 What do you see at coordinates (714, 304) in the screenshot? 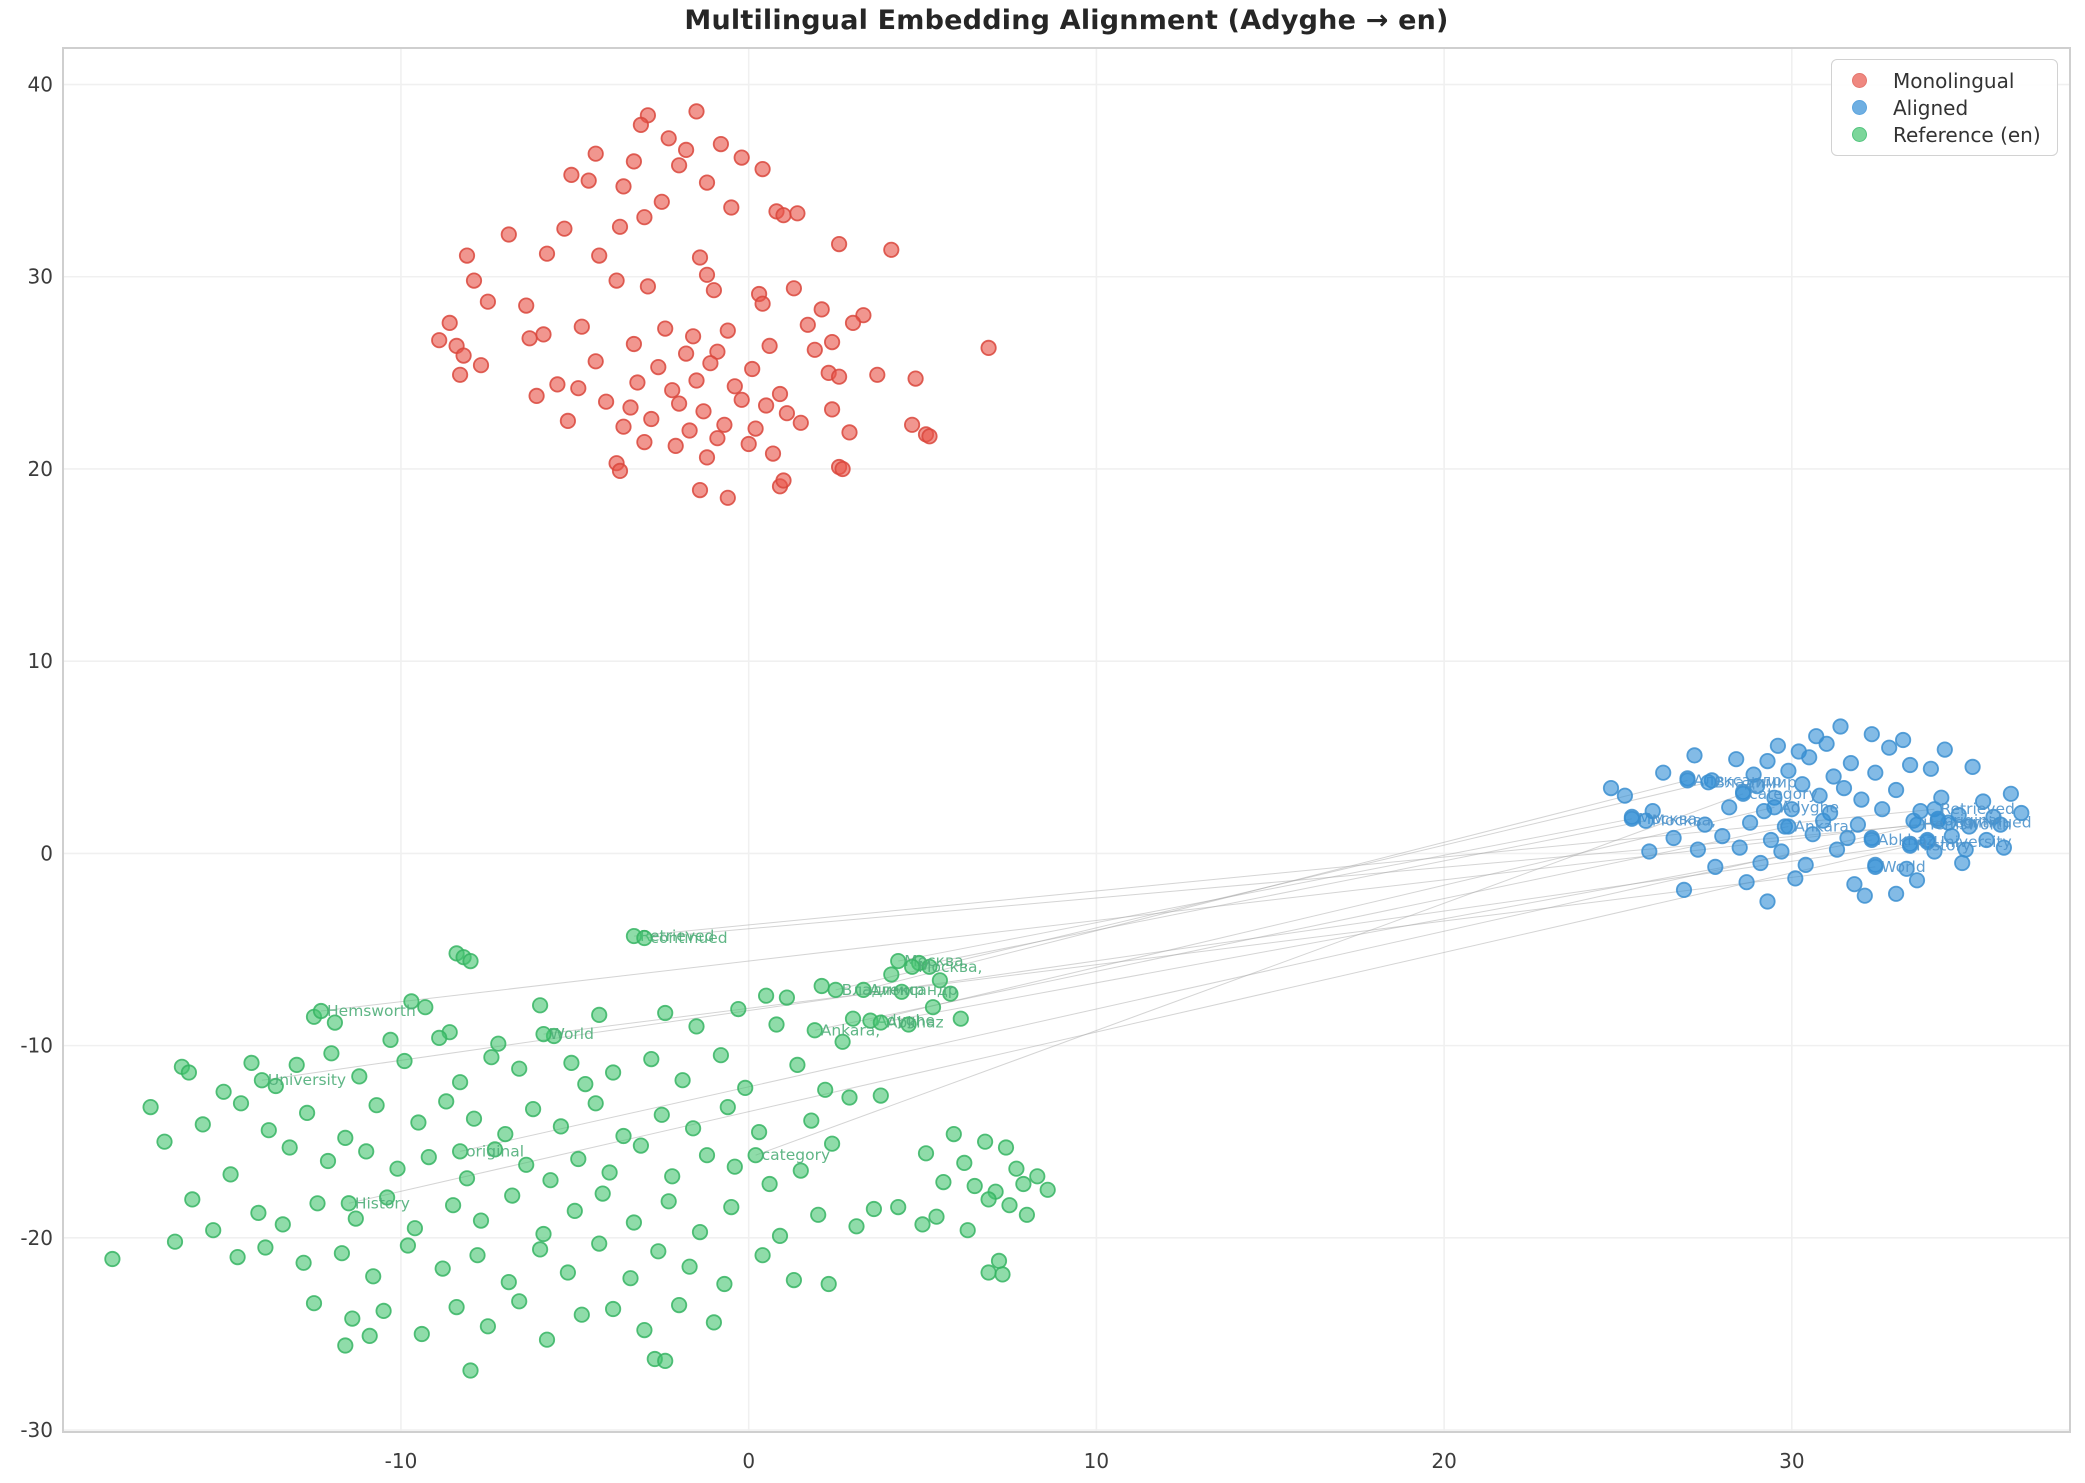
I see `series-monolingual` at bounding box center [714, 304].